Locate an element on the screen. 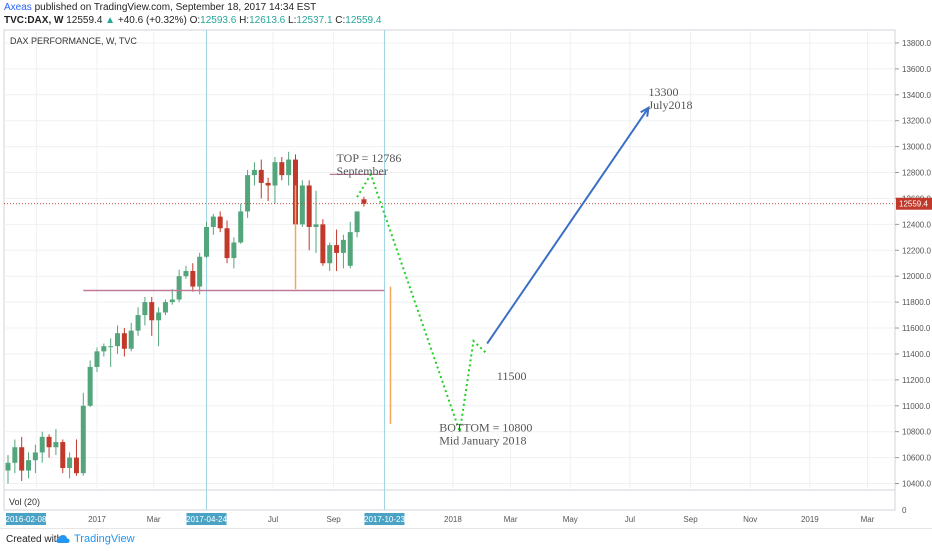  y-tick-label: 12000.0 is located at coordinates (916, 276).